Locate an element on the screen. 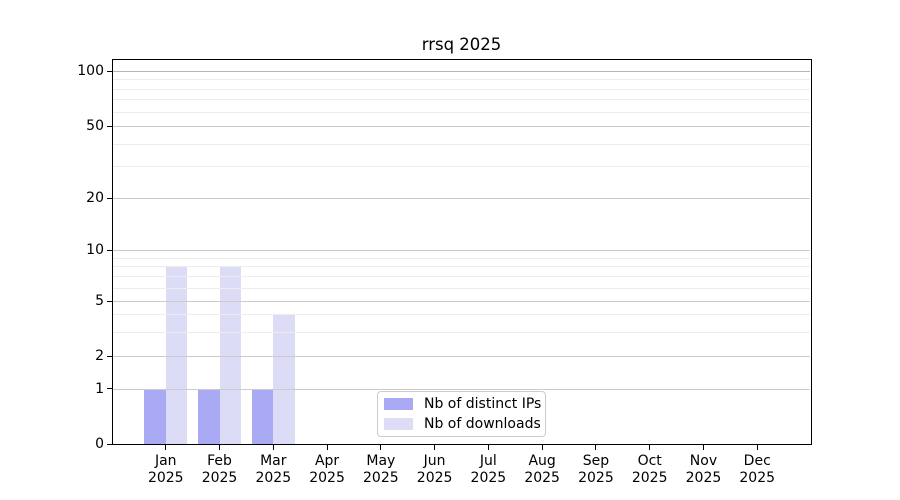 The image size is (900, 500). x-tick-label-jan-2025: Jan 2025 is located at coordinates (166, 470).